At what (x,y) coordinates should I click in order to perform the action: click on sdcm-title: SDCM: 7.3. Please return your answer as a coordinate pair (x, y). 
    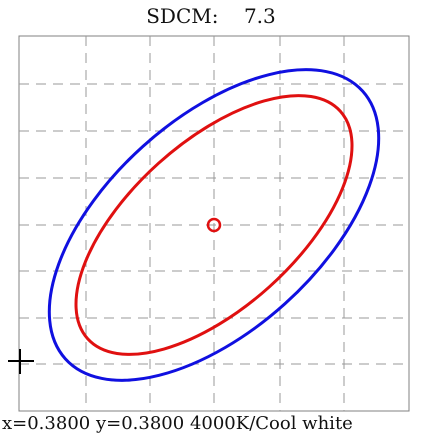
    Looking at the image, I should click on (211, 16).